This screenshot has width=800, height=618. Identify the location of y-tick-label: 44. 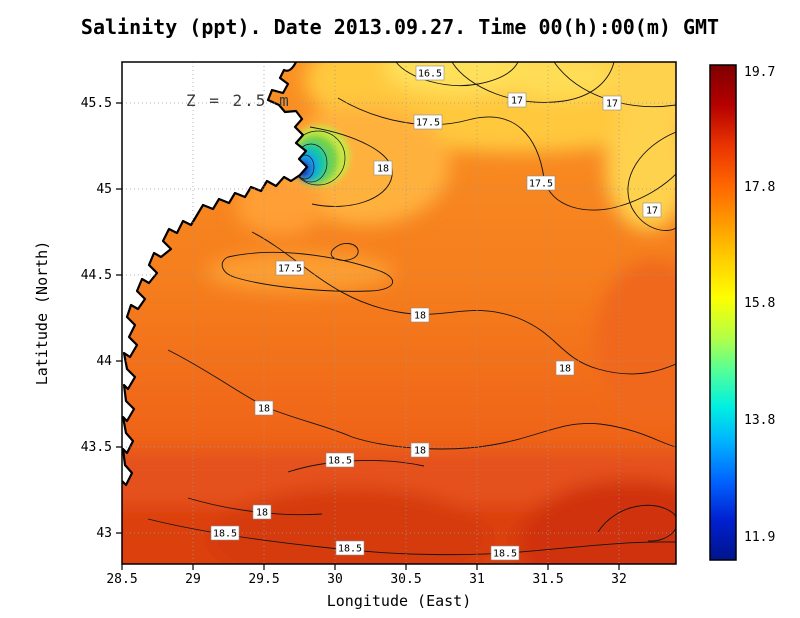
(104, 361).